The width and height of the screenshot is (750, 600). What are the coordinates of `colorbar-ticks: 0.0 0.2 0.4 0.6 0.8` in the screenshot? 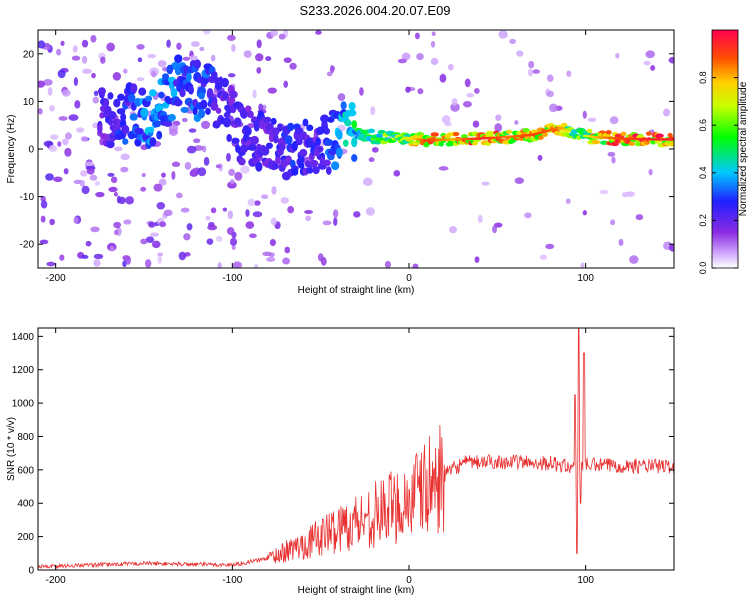 It's located at (718, 172).